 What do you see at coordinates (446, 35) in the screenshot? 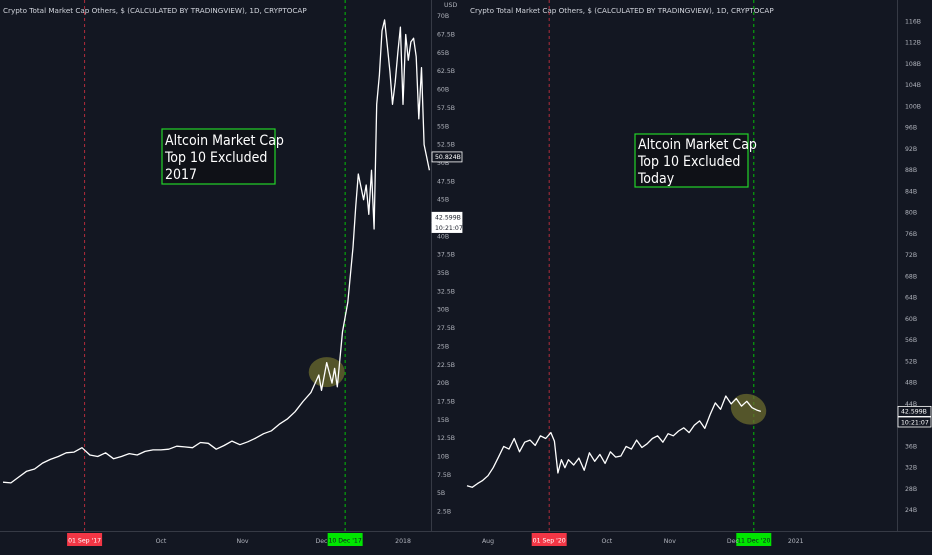
I see `y-tick-label: 67.5B` at bounding box center [446, 35].